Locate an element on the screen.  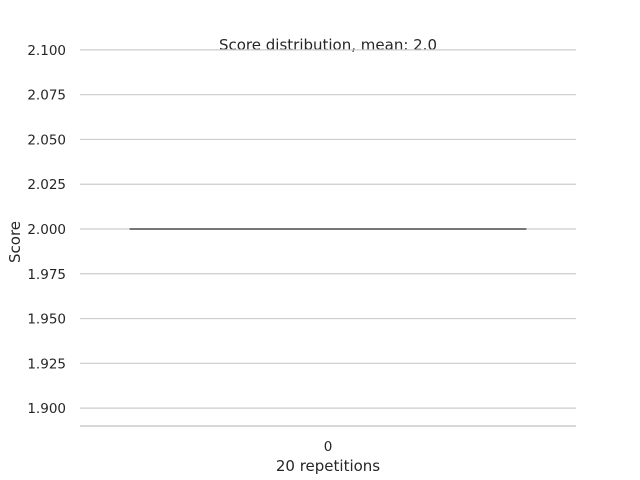
y-tick-label: 2.100 is located at coordinates (46, 51).